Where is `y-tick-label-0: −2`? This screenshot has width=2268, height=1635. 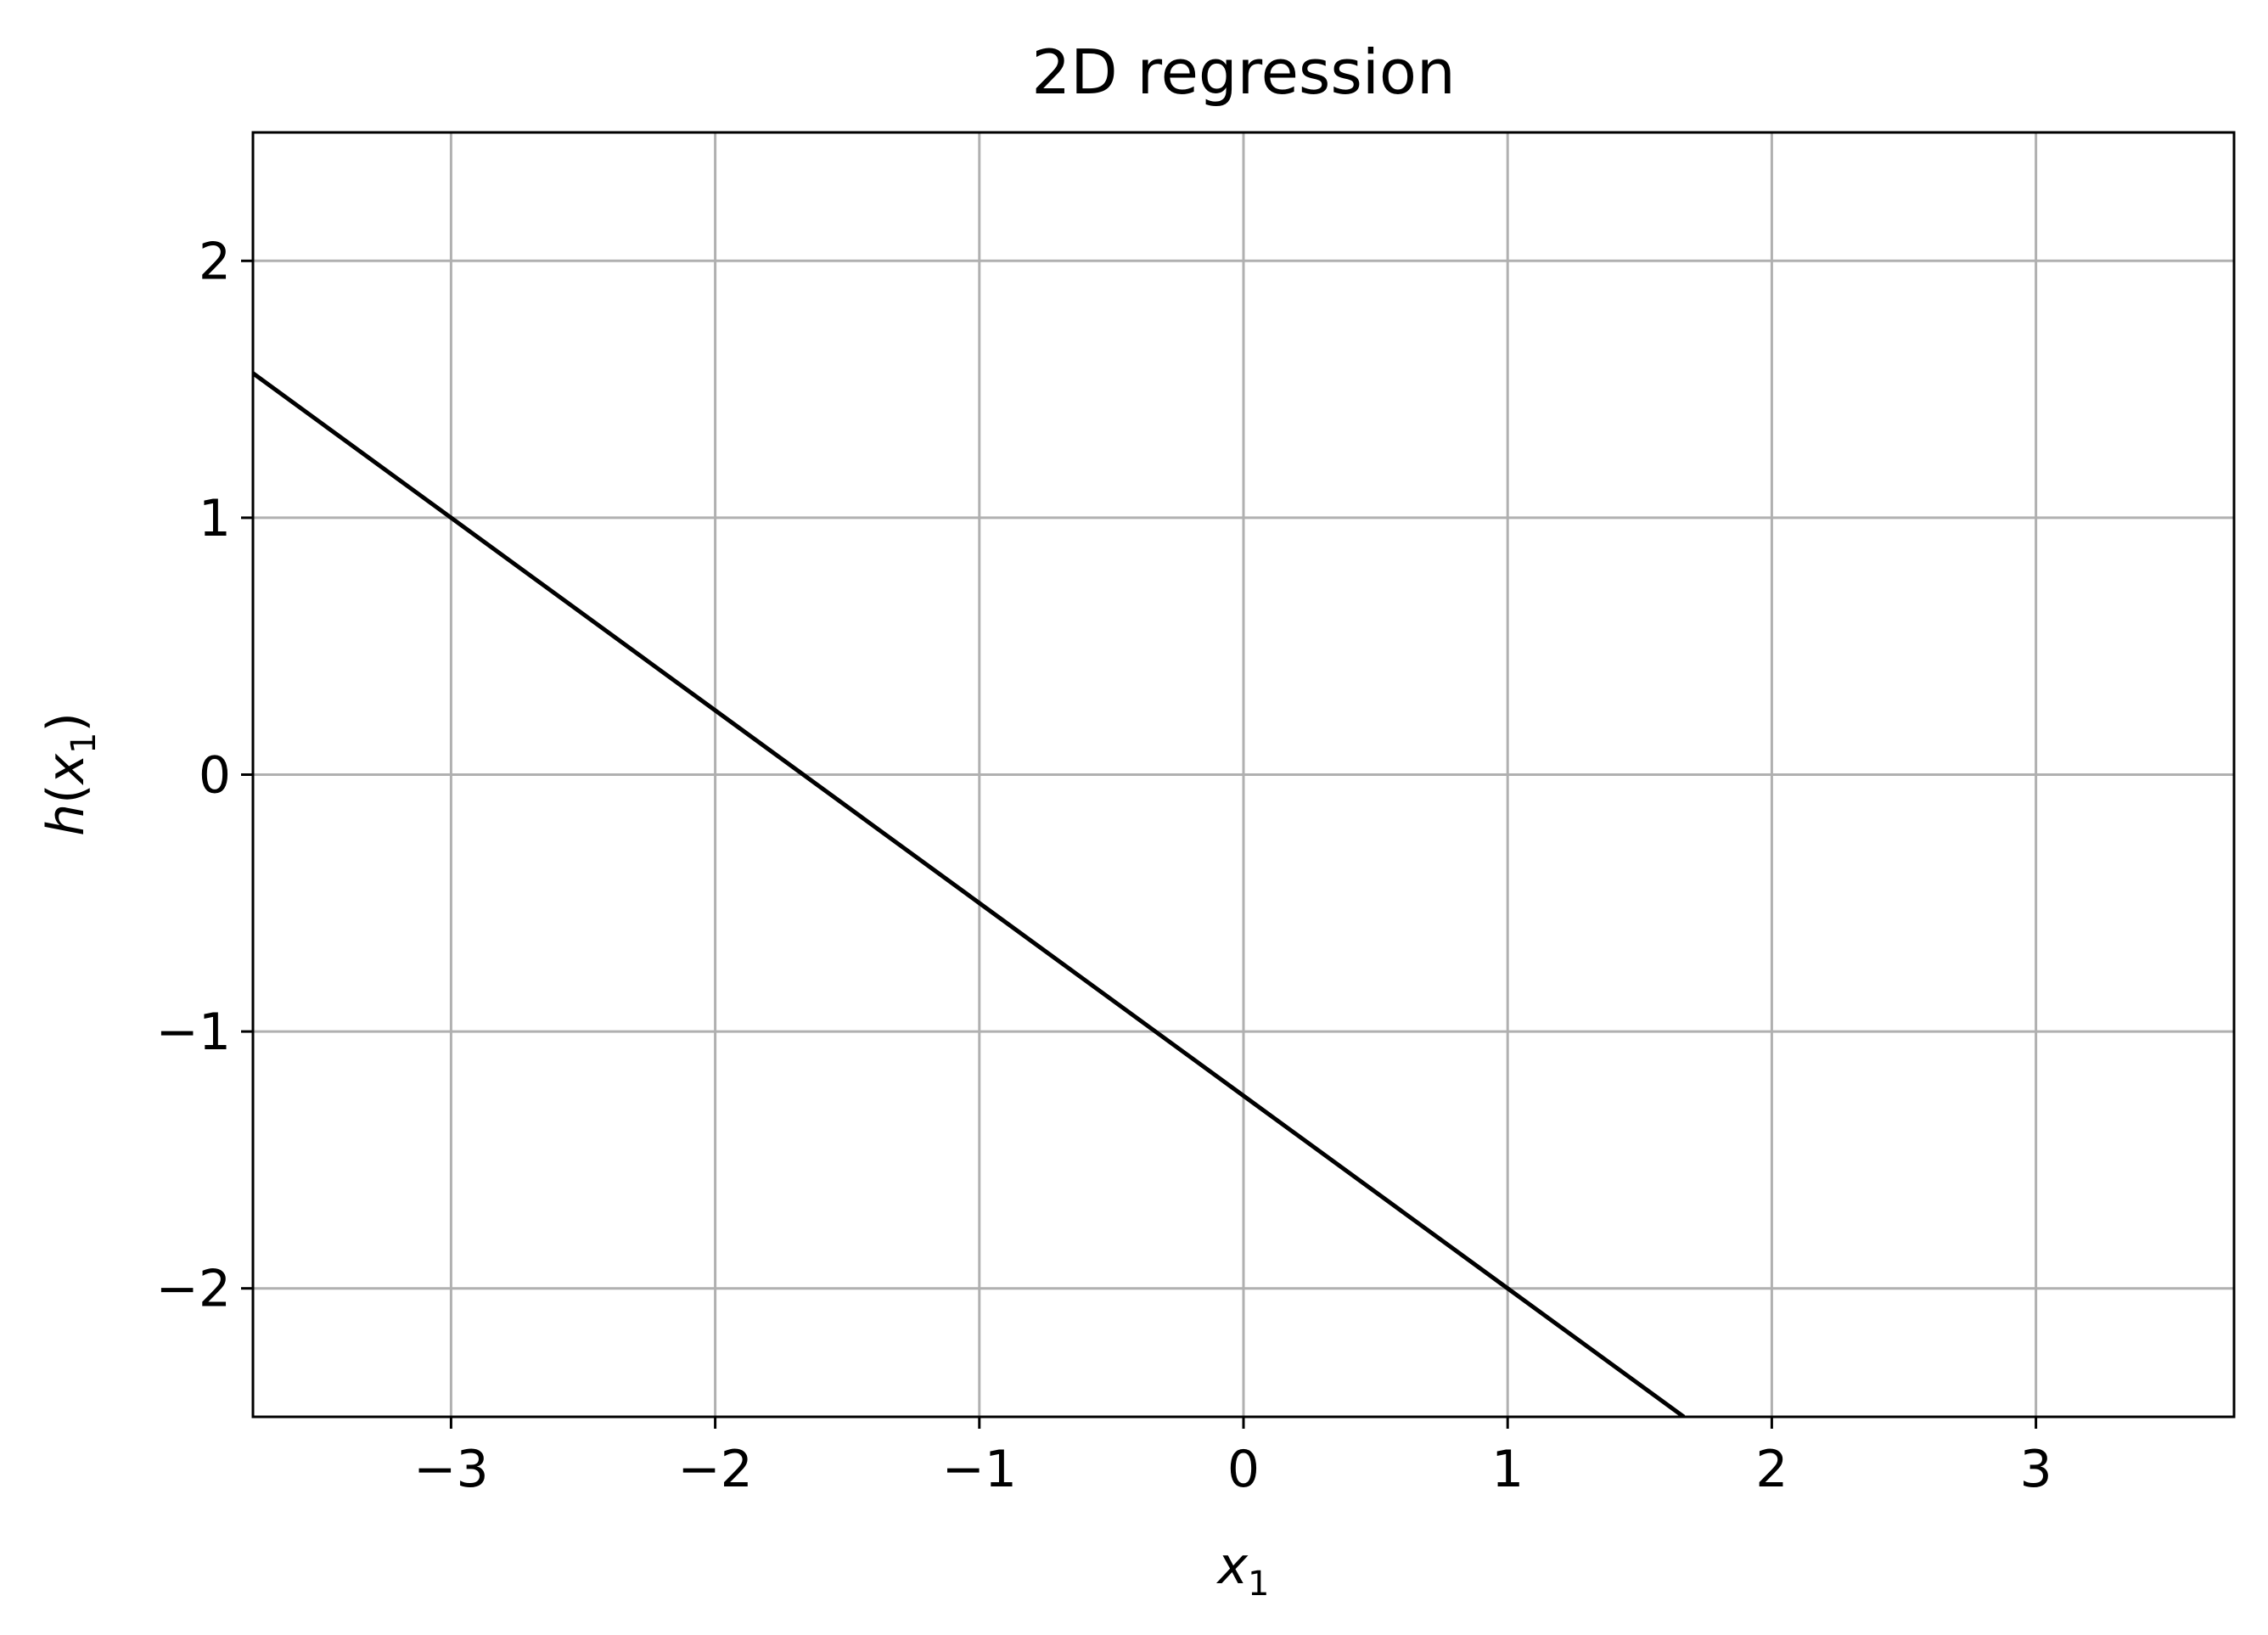
y-tick-label-0: −2 is located at coordinates (193, 1289).